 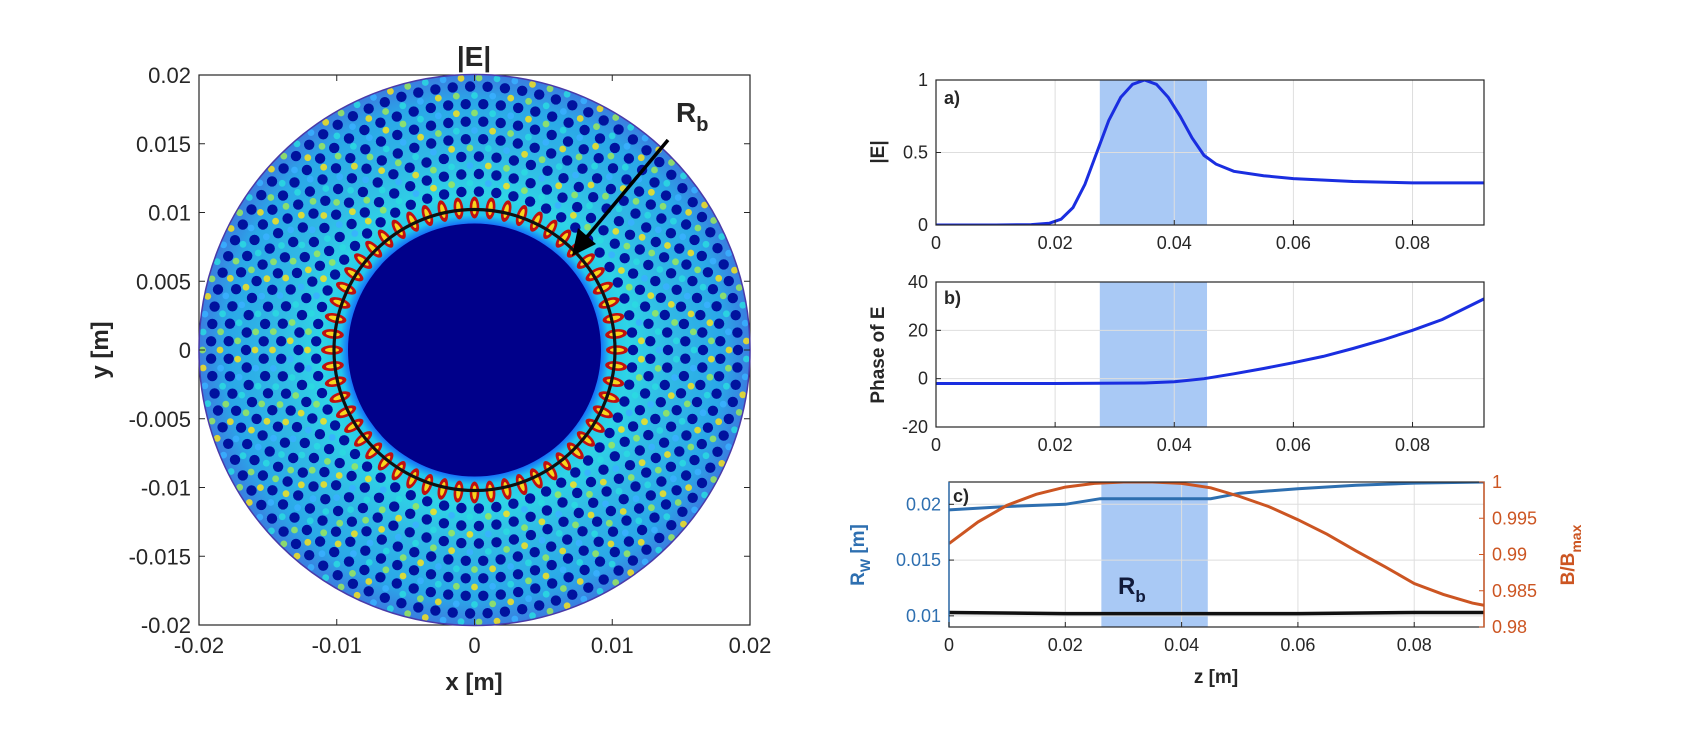 What do you see at coordinates (1509, 627) in the screenshot?
I see `y2-tick-label: 0.98` at bounding box center [1509, 627].